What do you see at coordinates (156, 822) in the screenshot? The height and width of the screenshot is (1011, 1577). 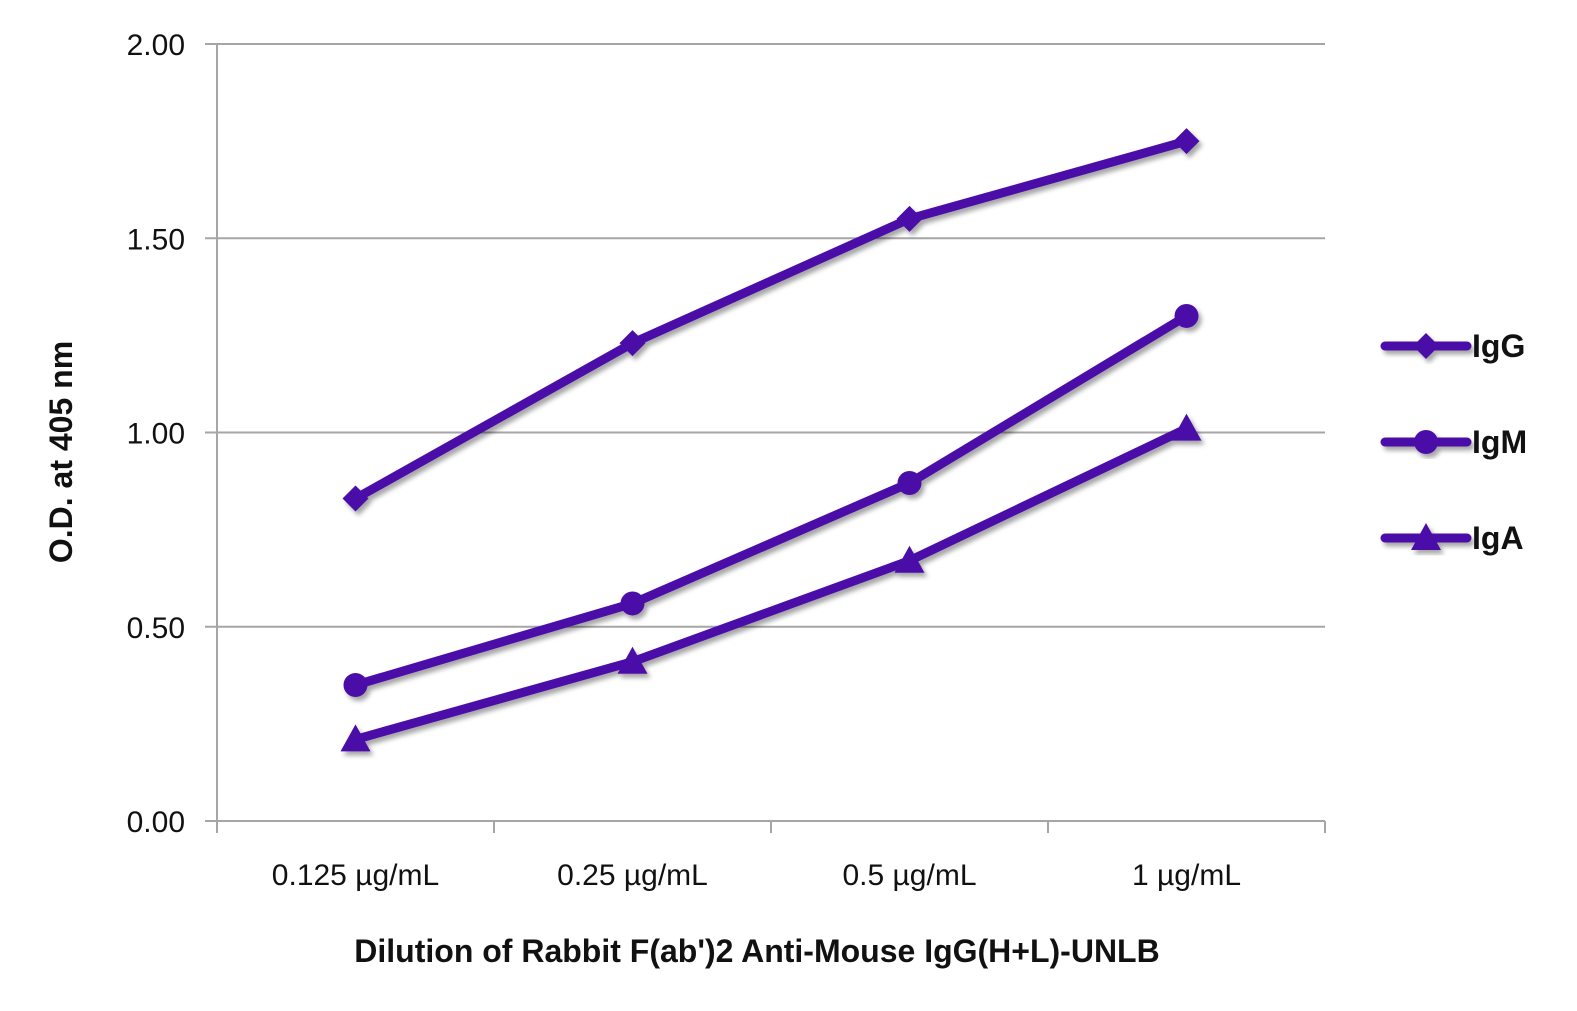 I see `y-tick-label: 0.00` at bounding box center [156, 822].